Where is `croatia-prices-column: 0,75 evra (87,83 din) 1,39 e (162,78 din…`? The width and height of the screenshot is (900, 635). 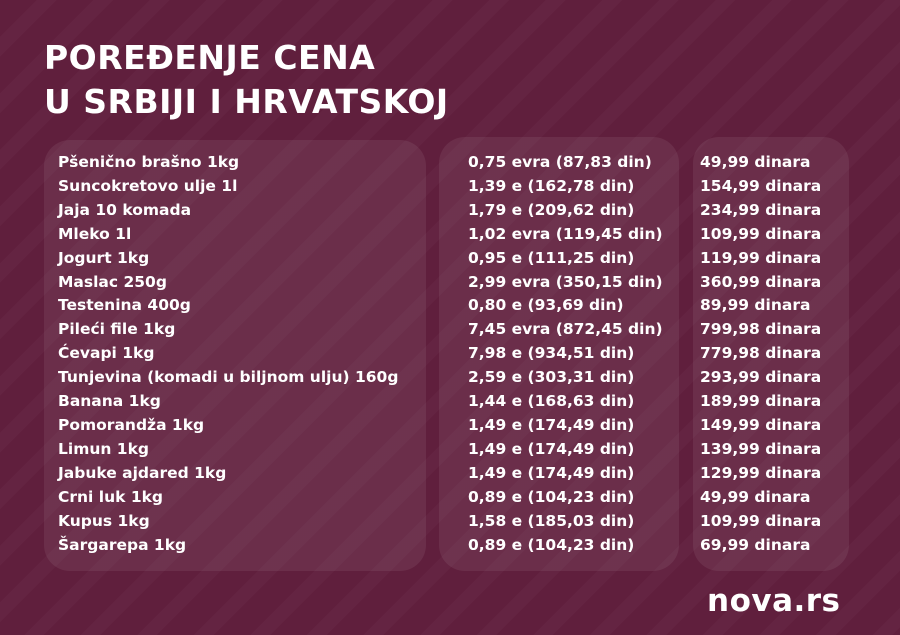
croatia-prices-column: 0,75 evra (87,83 din) 1,39 e (162,78 din… is located at coordinates (565, 354).